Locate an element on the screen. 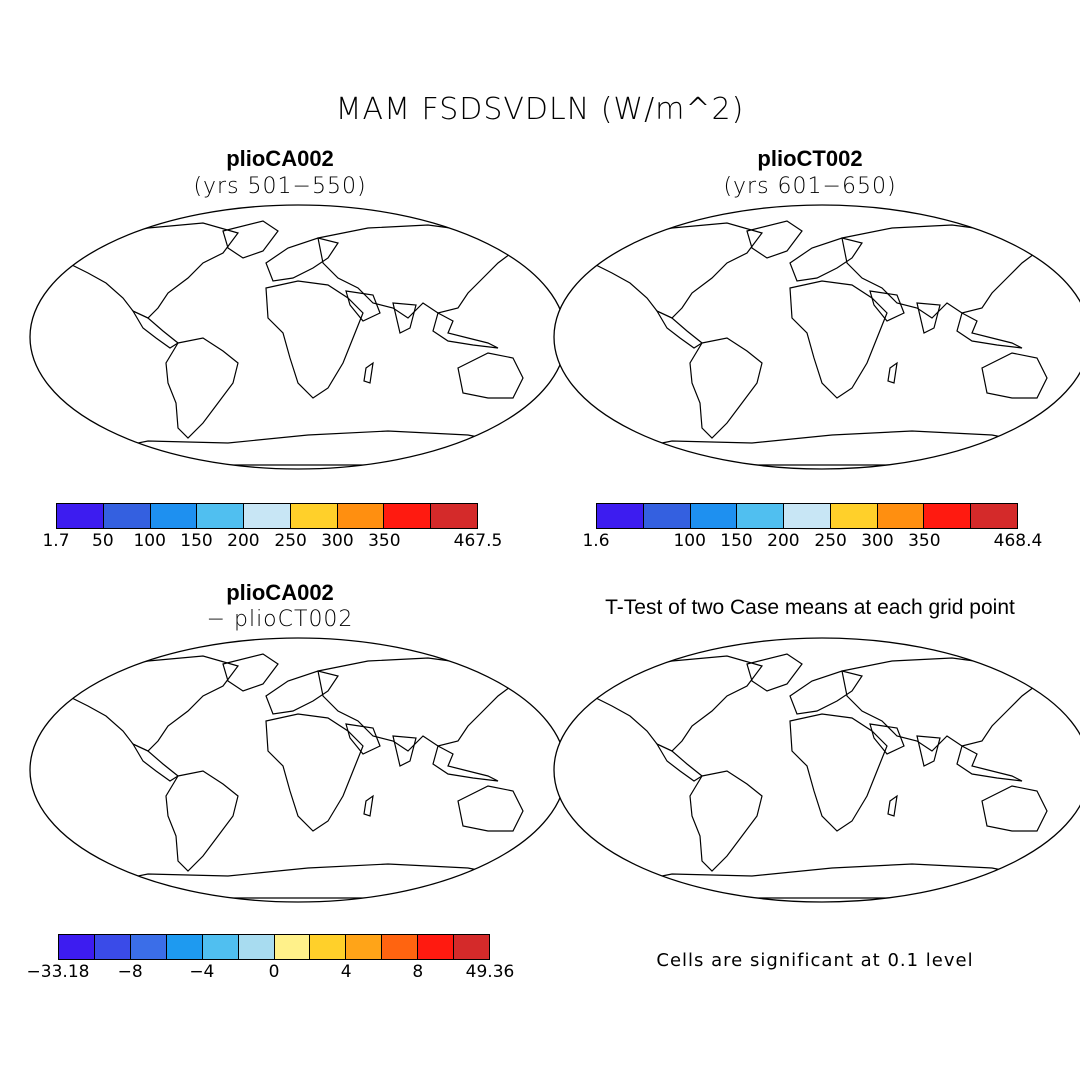 This screenshot has width=1080, height=1080. colorbar-top-right: 1.6 100 150 200 250 300 350 468.4 is located at coordinates (812, 527).